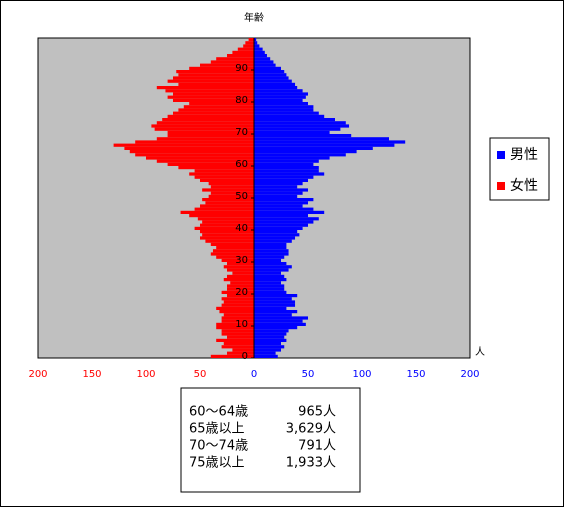  I want to click on summary-label: 70～74歳, so click(218, 446).